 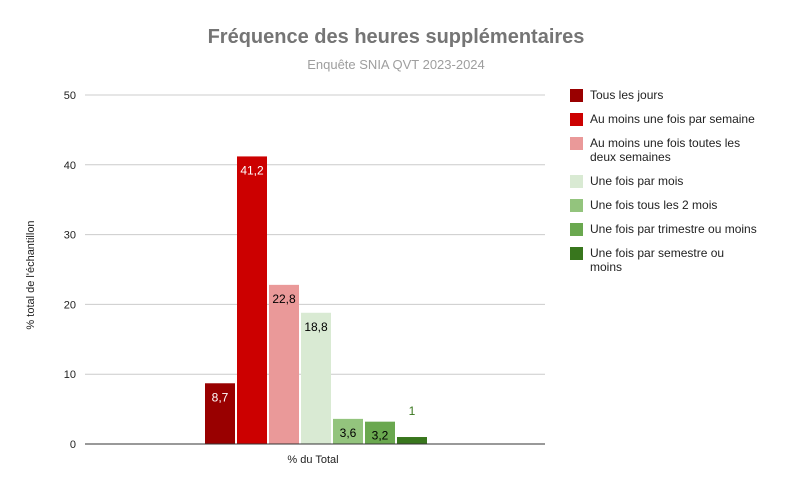 What do you see at coordinates (312, 460) in the screenshot?
I see `x-axis-label: % du Total` at bounding box center [312, 460].